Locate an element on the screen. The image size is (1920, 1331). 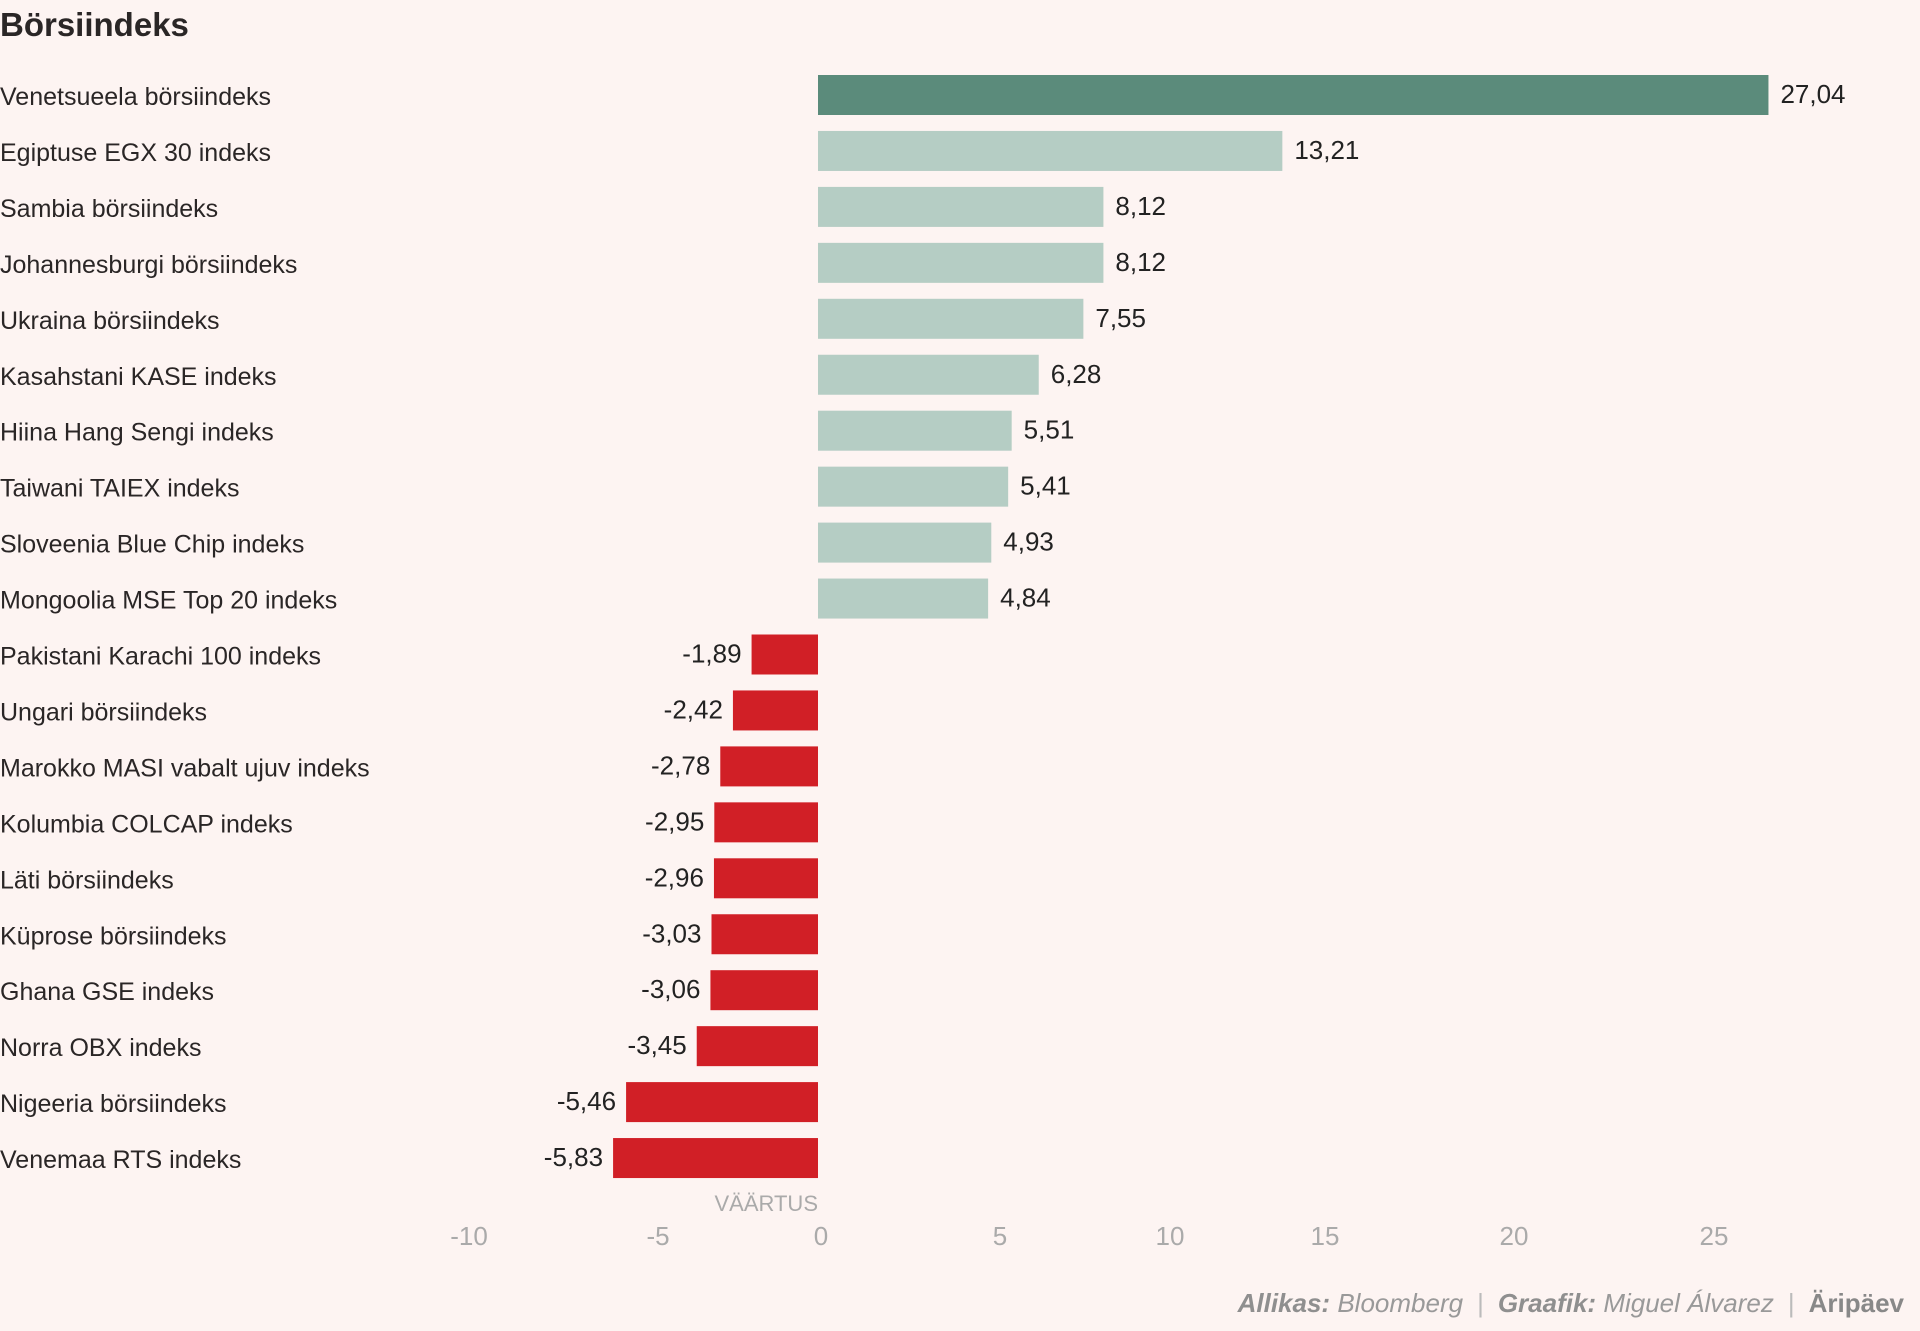
source-label: Allikas: is located at coordinates (1284, 1303).